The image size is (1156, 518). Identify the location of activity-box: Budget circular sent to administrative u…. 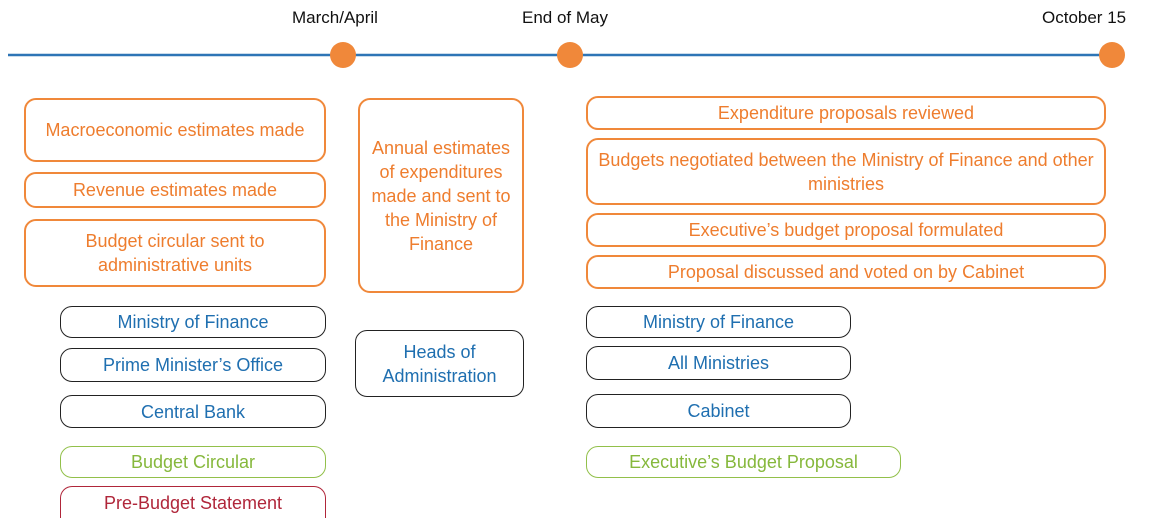
(175, 253).